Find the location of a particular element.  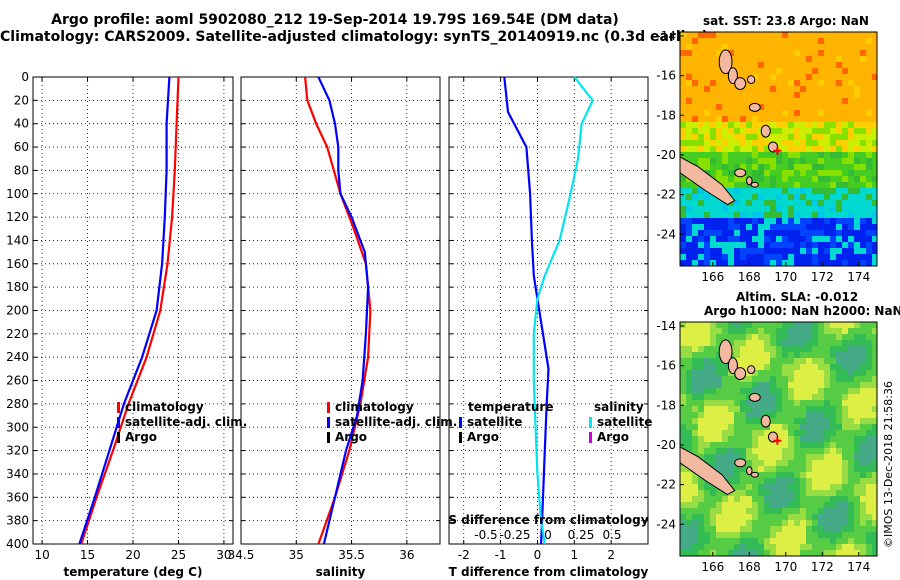

temperature-panel-xlabel: temperature (deg C) is located at coordinates (133, 572).